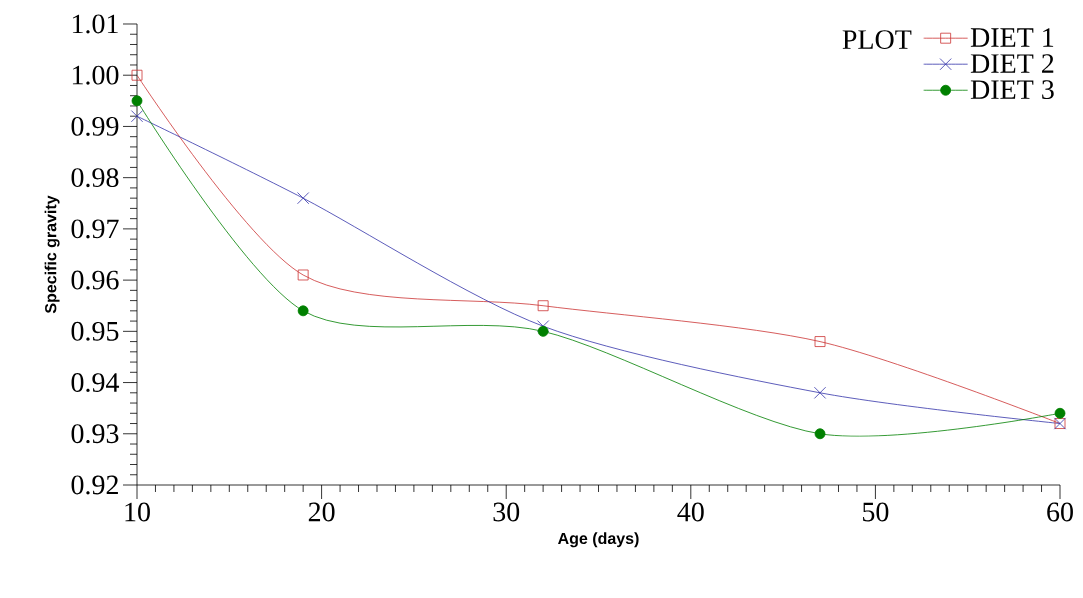 This screenshot has width=1083, height=598. What do you see at coordinates (95, 24) in the screenshot?
I see `y-tick-label: 1.01` at bounding box center [95, 24].